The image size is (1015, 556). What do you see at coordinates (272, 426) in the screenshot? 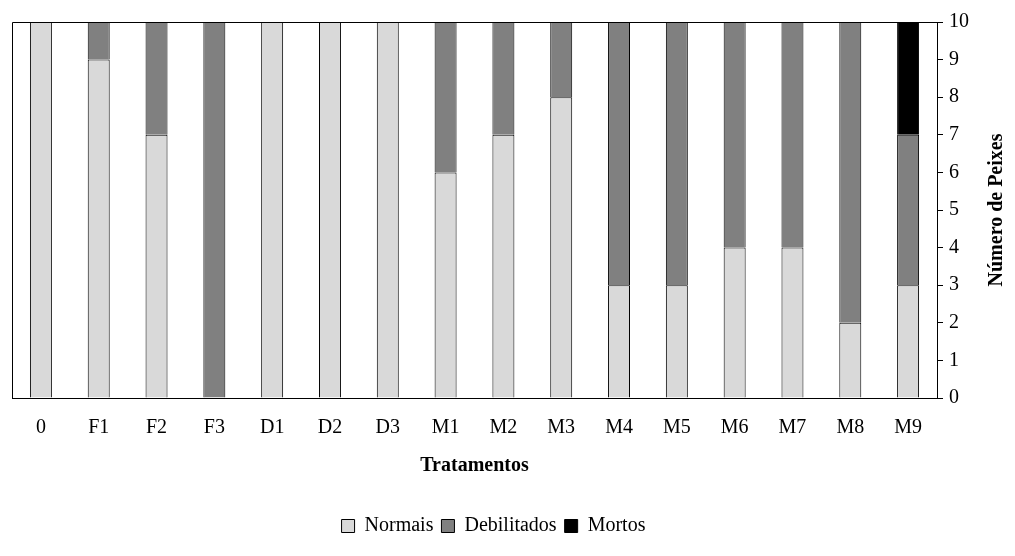
I see `x-tick-label: D1` at bounding box center [272, 426].